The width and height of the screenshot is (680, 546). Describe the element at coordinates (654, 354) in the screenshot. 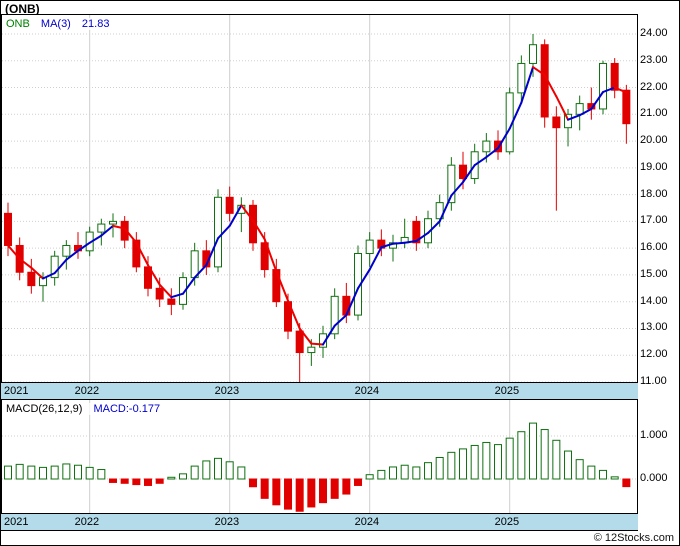

I see `price-y-axis-label: 12.00` at that location.